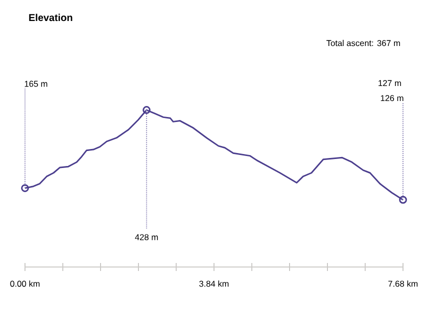 Image resolution: width=423 pixels, height=320 pixels. I want to click on text: Total ascent: 367 m, so click(363, 43).